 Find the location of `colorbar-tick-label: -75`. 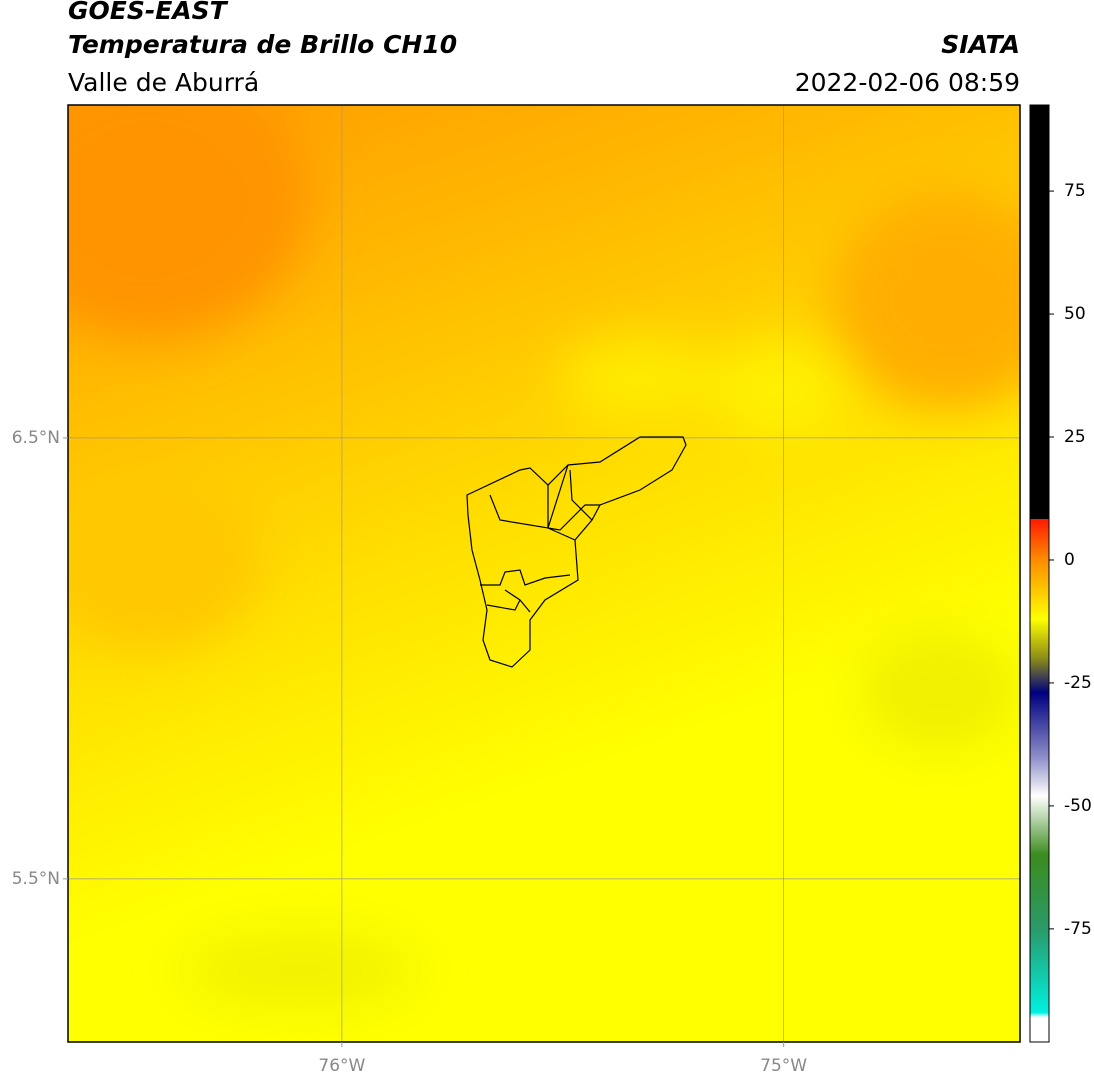

colorbar-tick-label: -75 is located at coordinates (1078, 929).